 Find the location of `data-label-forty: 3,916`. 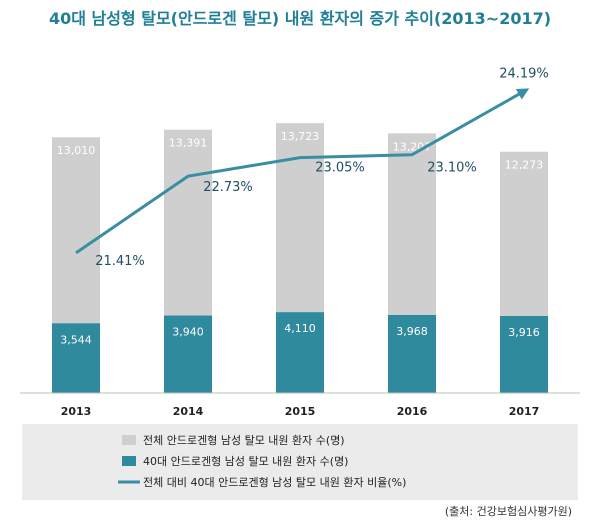

data-label-forty: 3,916 is located at coordinates (524, 332).